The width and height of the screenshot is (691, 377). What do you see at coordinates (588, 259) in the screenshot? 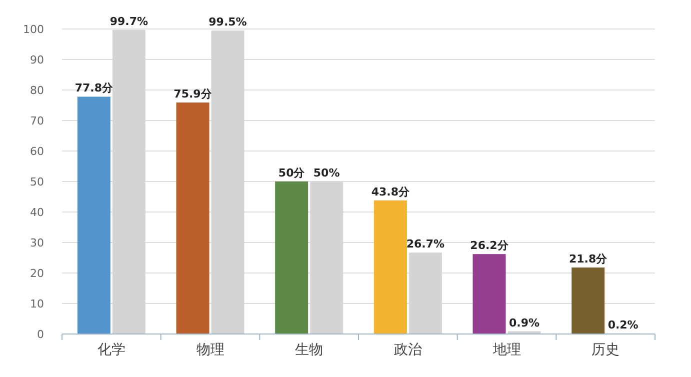
I see `data-label: 21.8分` at bounding box center [588, 259].